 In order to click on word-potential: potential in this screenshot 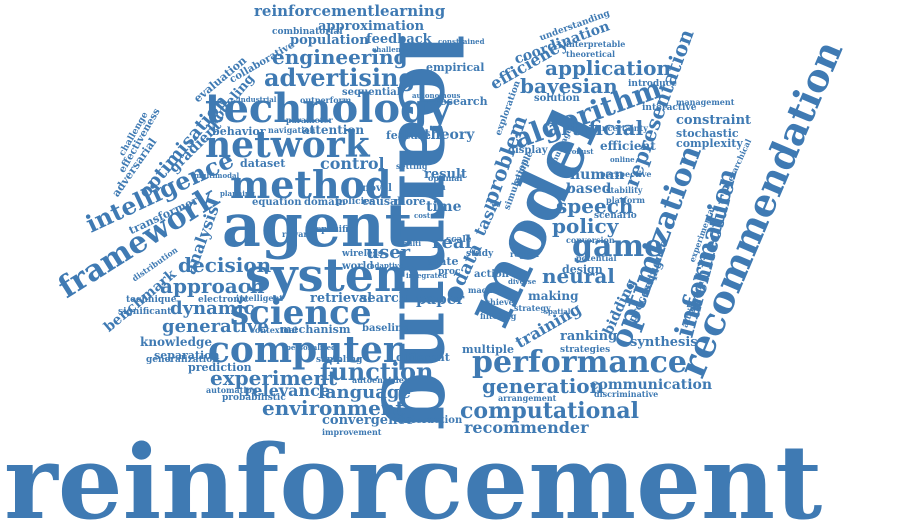, I will do `click(596, 258)`.